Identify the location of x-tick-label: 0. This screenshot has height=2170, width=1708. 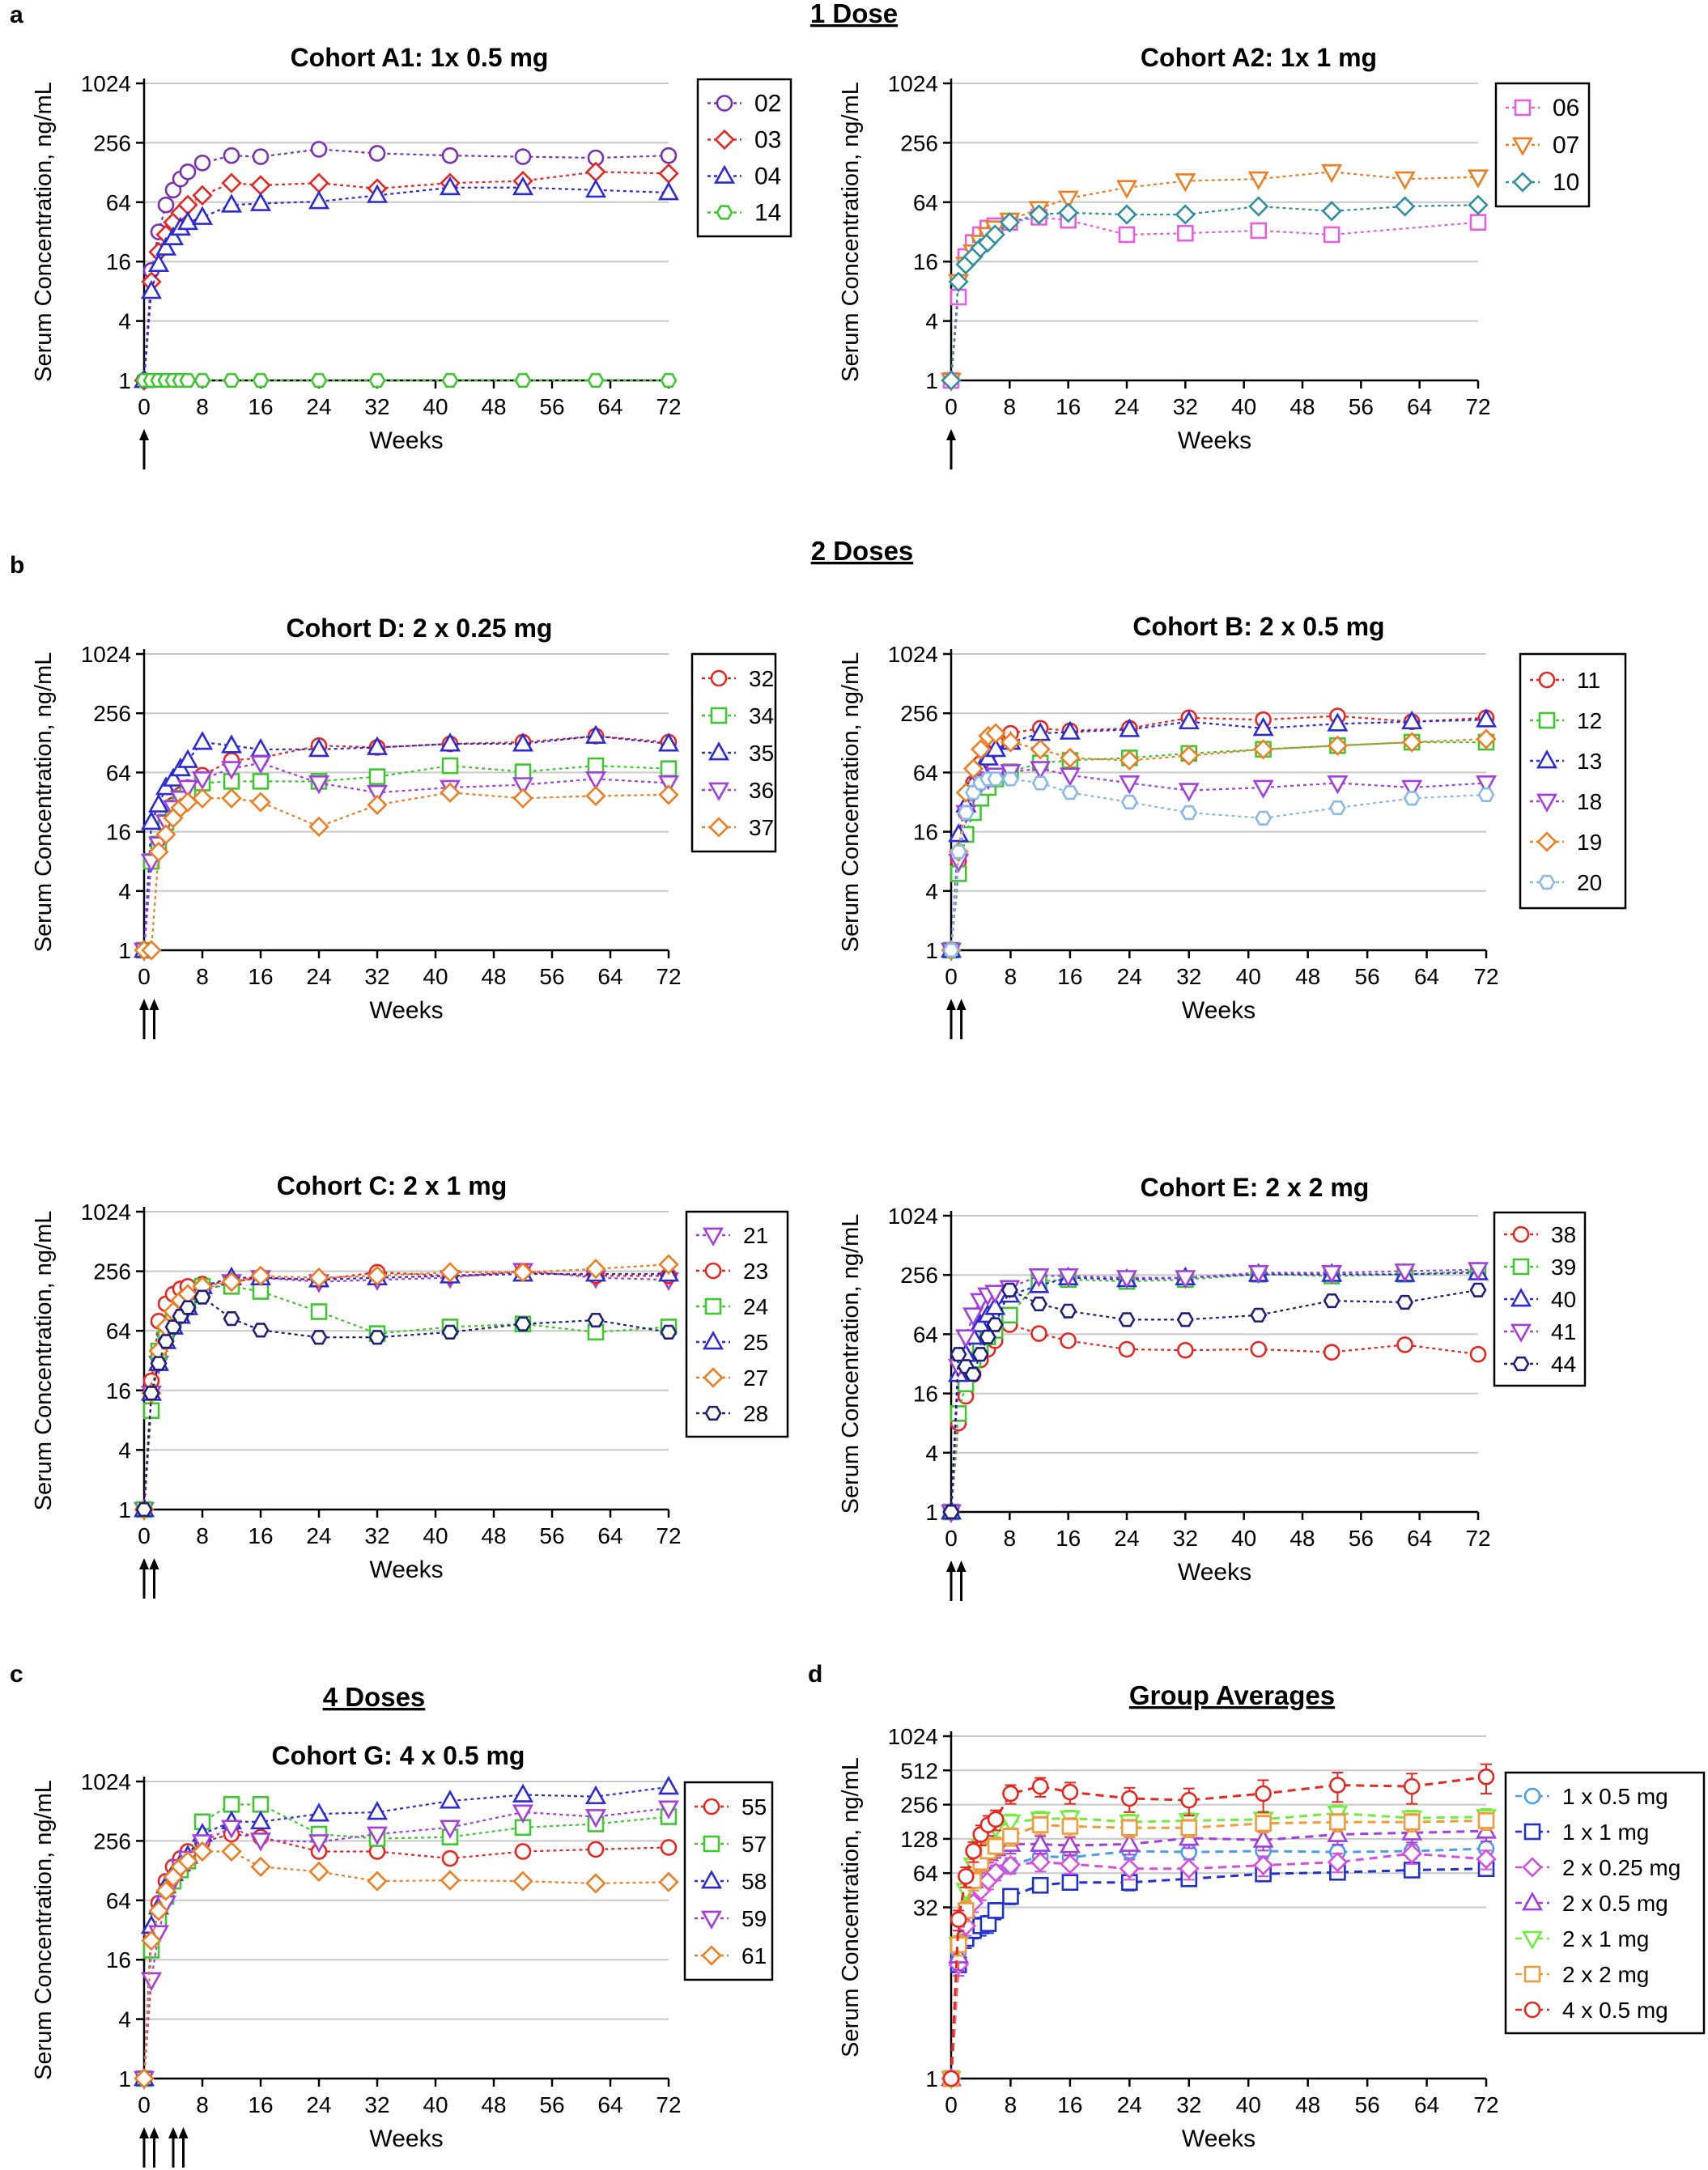
(144, 1536).